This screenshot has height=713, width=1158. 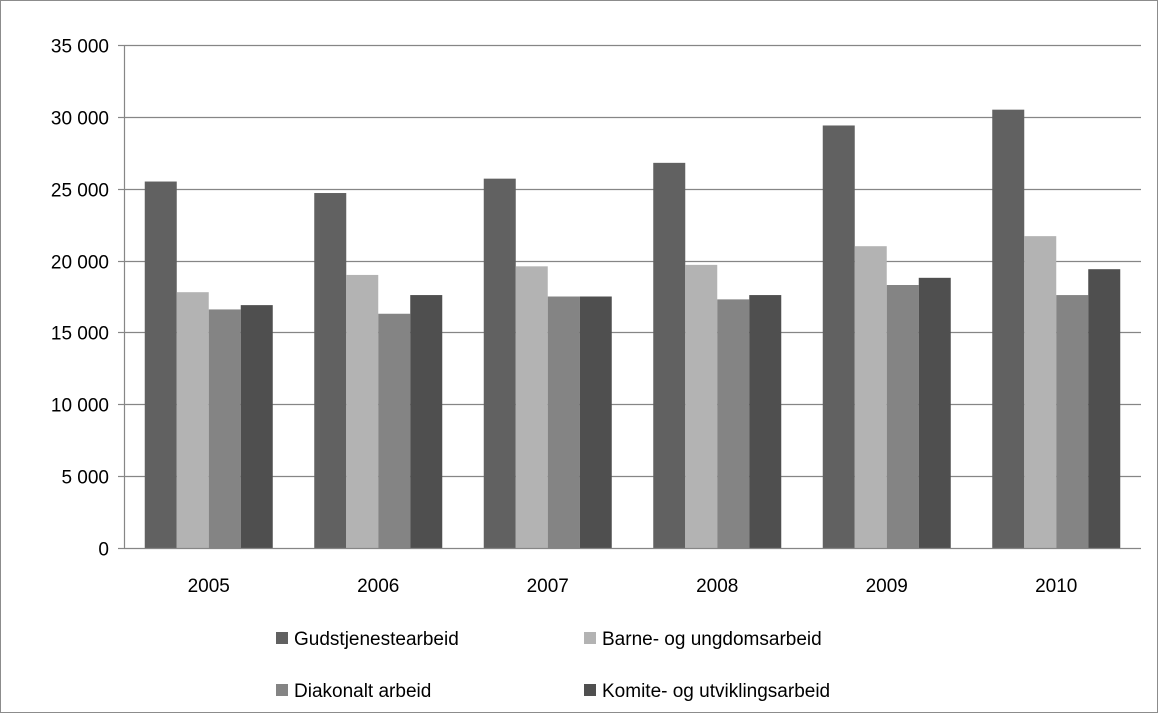 I want to click on legend-label: Diakonalt arbeid, so click(x=362, y=691).